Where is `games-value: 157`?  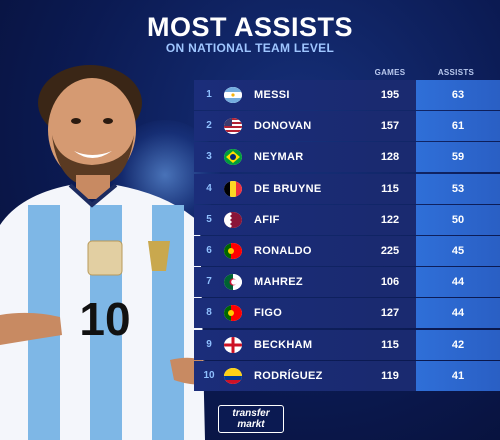 games-value: 157 is located at coordinates (390, 126).